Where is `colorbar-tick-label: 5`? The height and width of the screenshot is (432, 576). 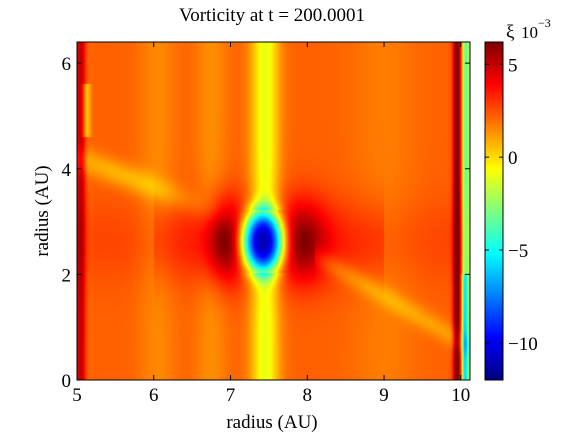 colorbar-tick-label: 5 is located at coordinates (513, 65).